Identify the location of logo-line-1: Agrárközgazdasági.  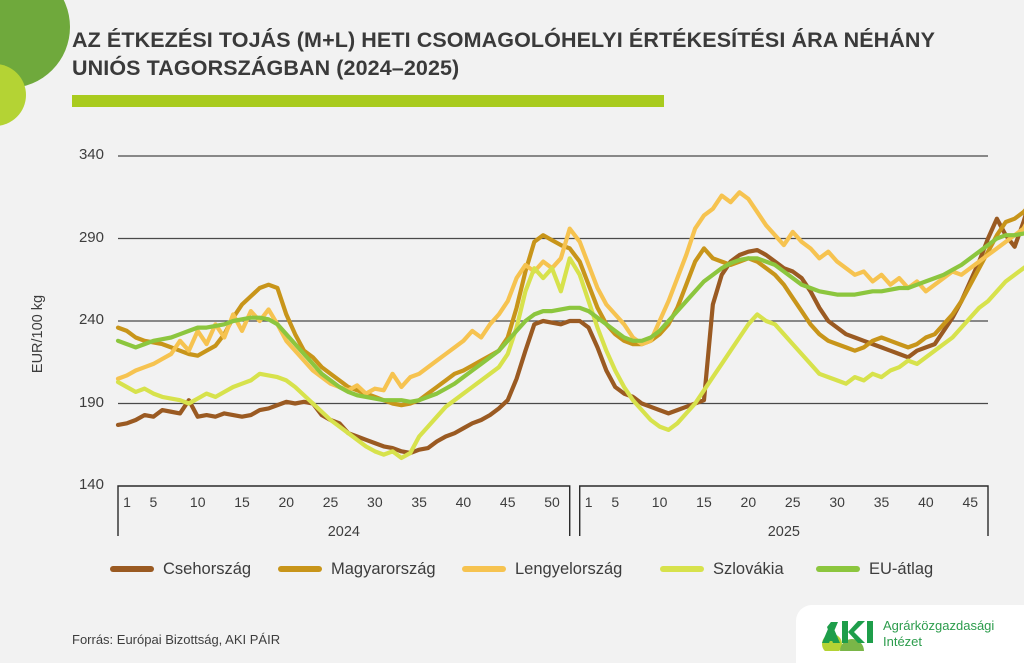
(939, 626).